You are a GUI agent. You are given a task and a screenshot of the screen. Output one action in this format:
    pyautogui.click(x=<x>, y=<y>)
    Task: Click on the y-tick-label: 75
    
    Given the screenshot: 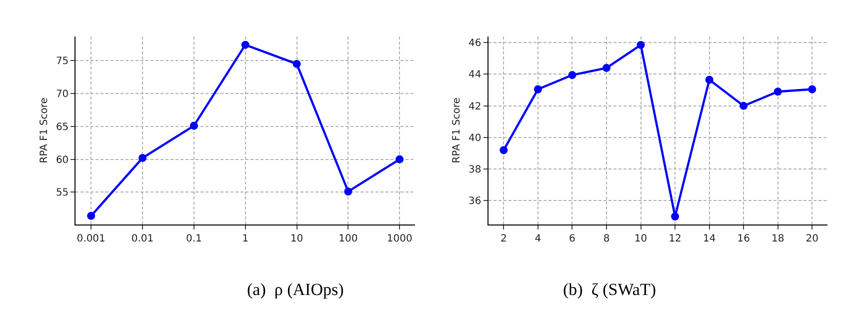 What is the action you would take?
    pyautogui.click(x=62, y=62)
    